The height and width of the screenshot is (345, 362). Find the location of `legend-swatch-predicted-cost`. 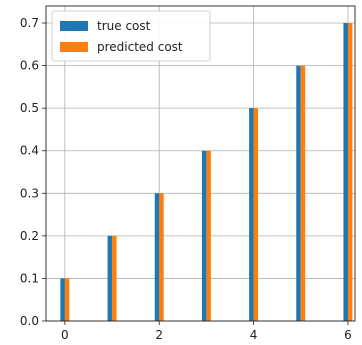

legend-swatch-predicted-cost is located at coordinates (74, 47).